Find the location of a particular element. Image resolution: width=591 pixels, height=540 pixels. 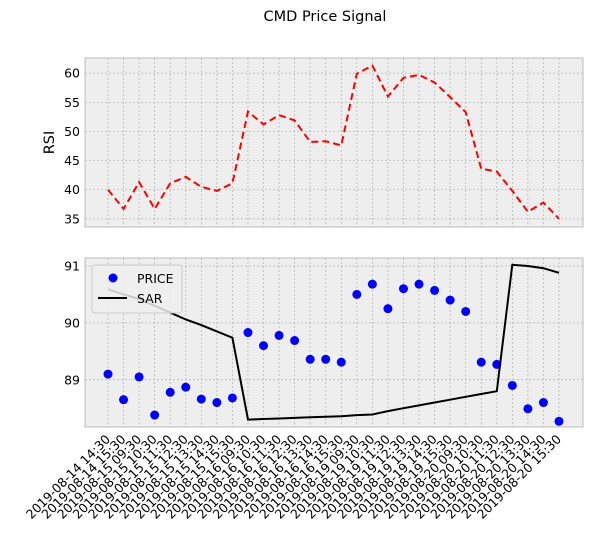

y-tick-label: 60 is located at coordinates (72, 73).